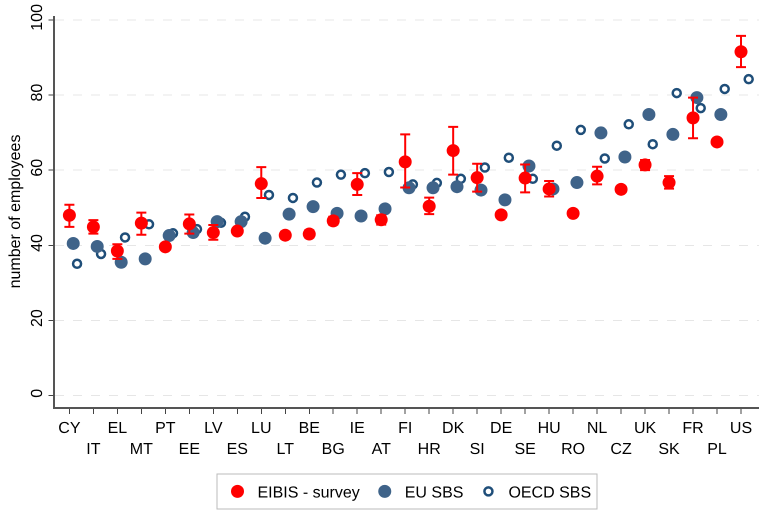 This screenshot has height=521, width=771. What do you see at coordinates (645, 428) in the screenshot?
I see `x-tick-label: UK` at bounding box center [645, 428].